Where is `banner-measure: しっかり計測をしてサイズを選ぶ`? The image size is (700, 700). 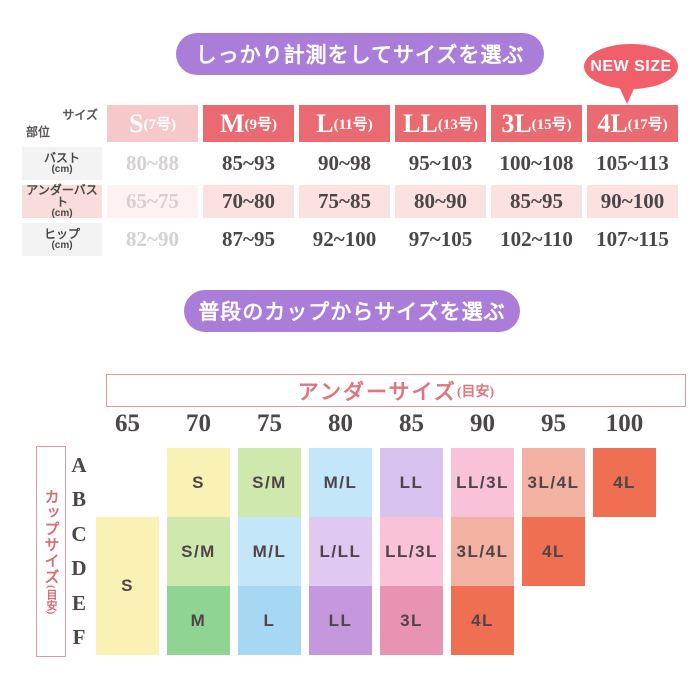
banner-measure: しっかり計測をしてサイズを選ぶ is located at coordinates (360, 54).